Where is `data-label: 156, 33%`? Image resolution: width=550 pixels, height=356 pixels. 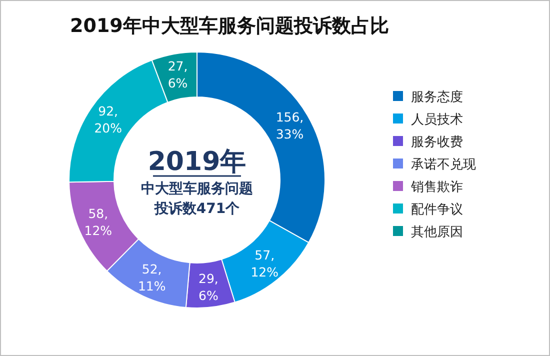
data-label: 156, 33% is located at coordinates (290, 126).